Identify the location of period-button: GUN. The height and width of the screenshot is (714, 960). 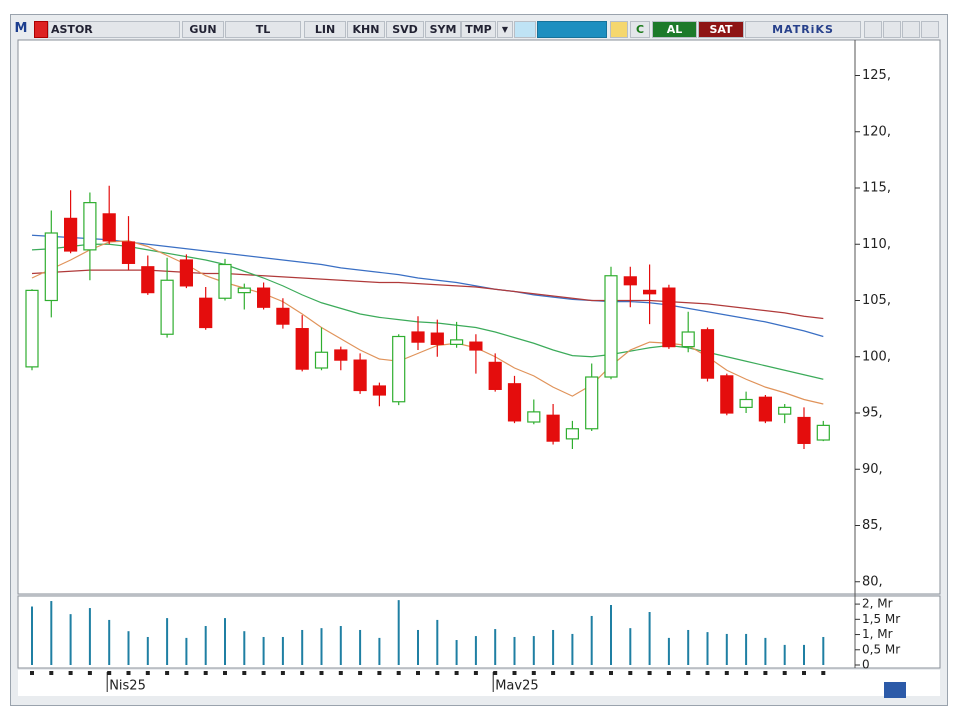
(203, 29).